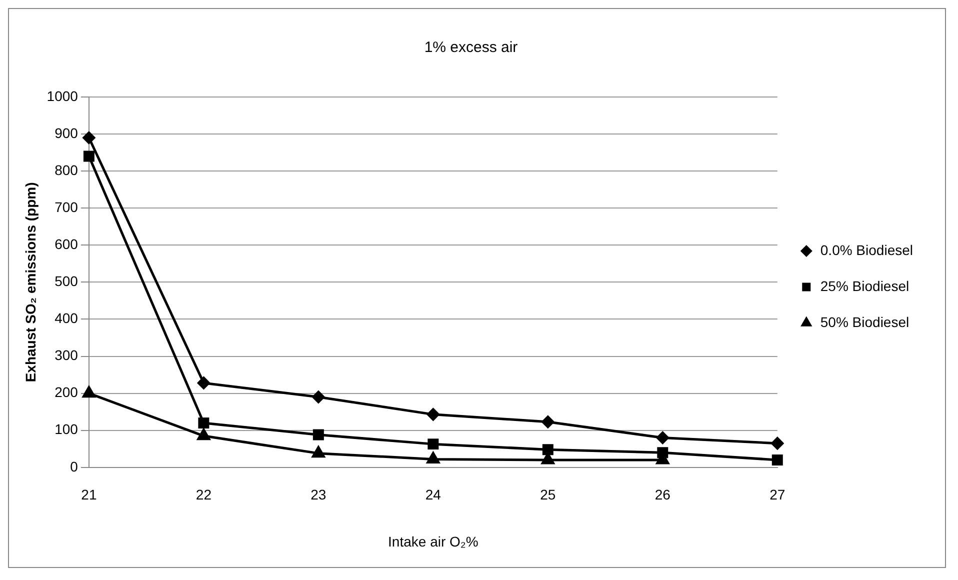 The height and width of the screenshot is (580, 958). What do you see at coordinates (74, 466) in the screenshot?
I see `y-tick-label: 0` at bounding box center [74, 466].